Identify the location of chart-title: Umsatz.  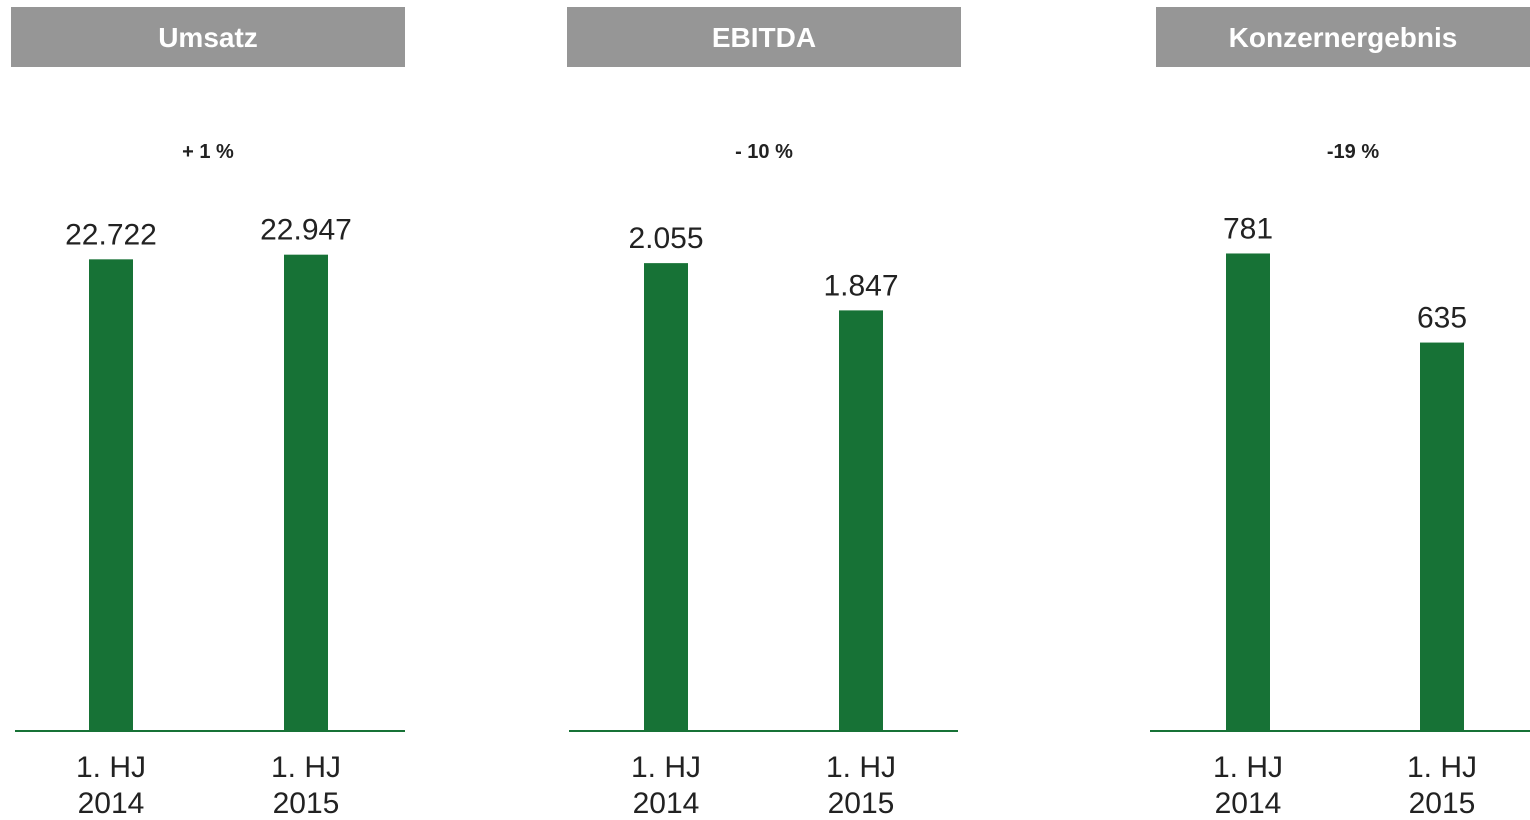
(208, 37).